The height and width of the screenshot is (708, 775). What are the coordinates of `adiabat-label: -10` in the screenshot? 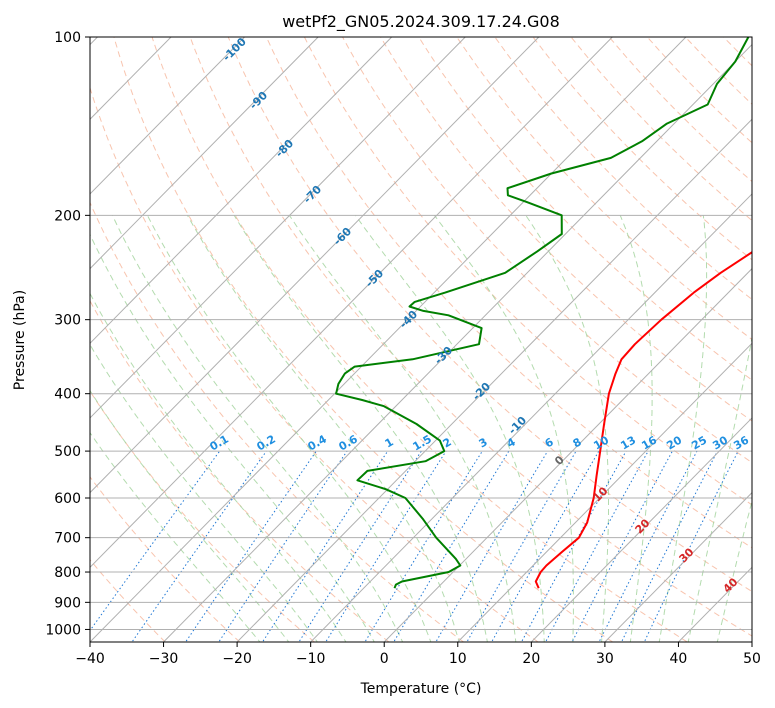 It's located at (517, 425).